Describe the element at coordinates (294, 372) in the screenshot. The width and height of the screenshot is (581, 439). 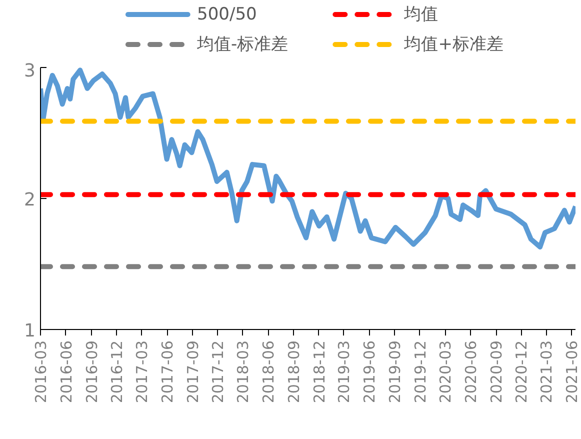
I see `x-tick-label: 2018-09` at that location.